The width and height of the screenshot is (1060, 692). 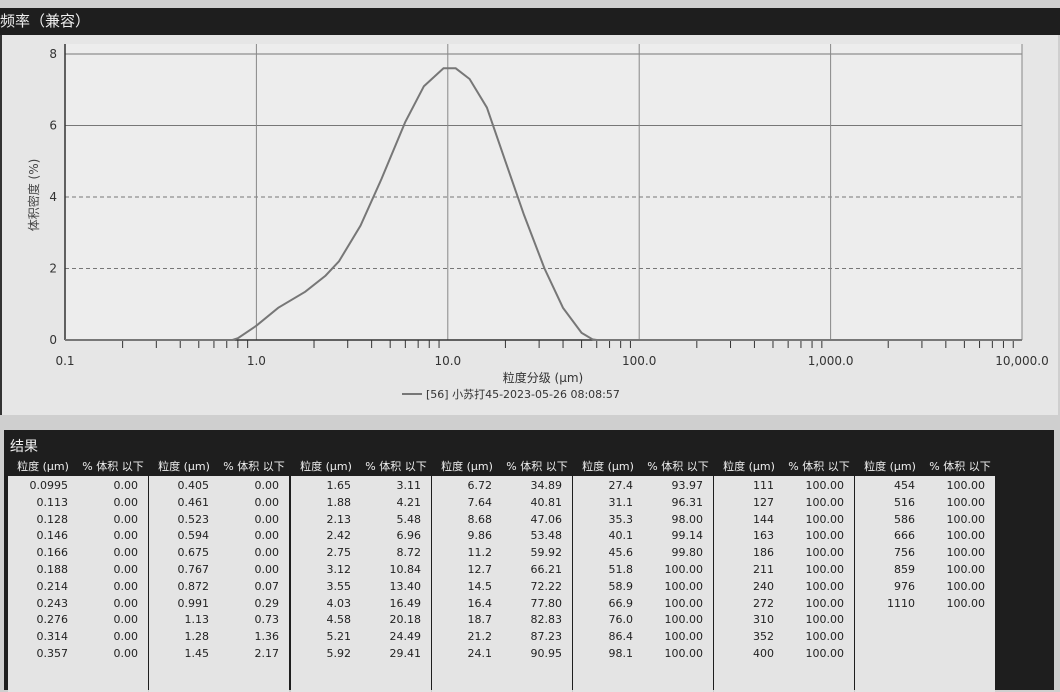 I want to click on size-cell: 0.991, so click(x=193, y=603).